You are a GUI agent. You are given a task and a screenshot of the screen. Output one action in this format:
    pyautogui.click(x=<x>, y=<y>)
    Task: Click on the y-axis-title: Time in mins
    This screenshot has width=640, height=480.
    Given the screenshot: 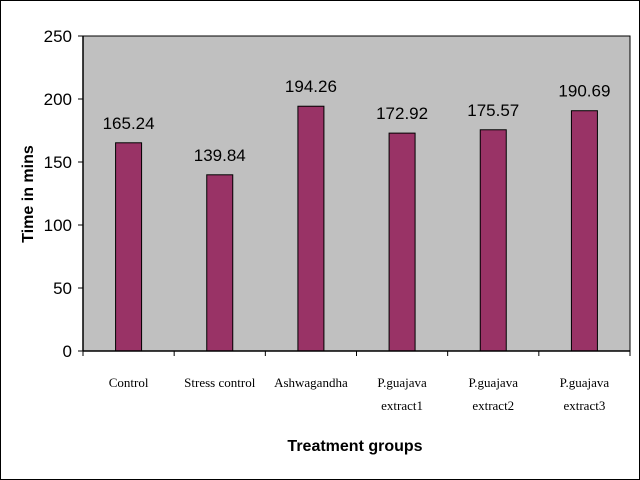 What is the action you would take?
    pyautogui.click(x=28, y=194)
    